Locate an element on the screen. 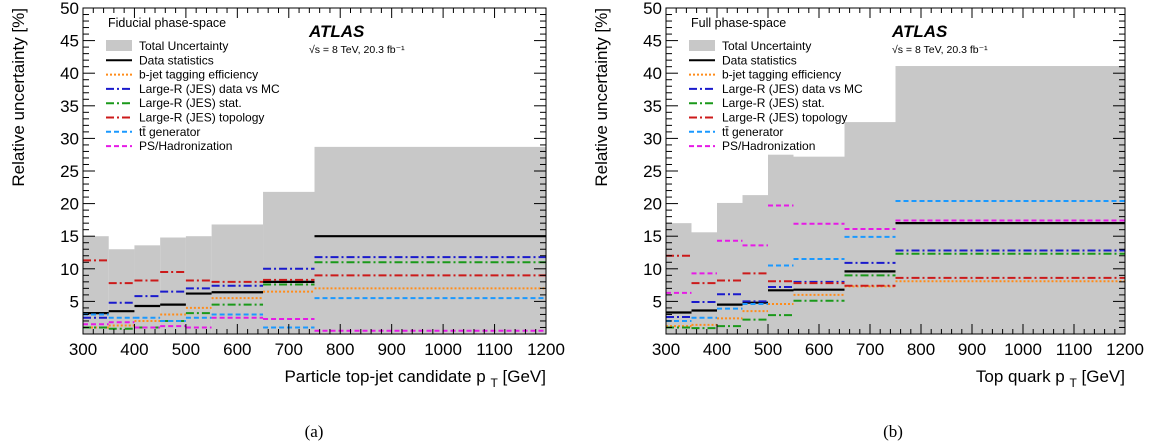  x-axis-label: Top quark p T [GeV] is located at coordinates (1050, 378).